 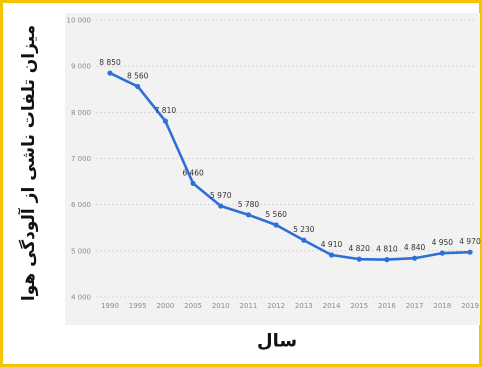 What do you see at coordinates (276, 306) in the screenshot?
I see `x-tick-label: 2012` at bounding box center [276, 306].